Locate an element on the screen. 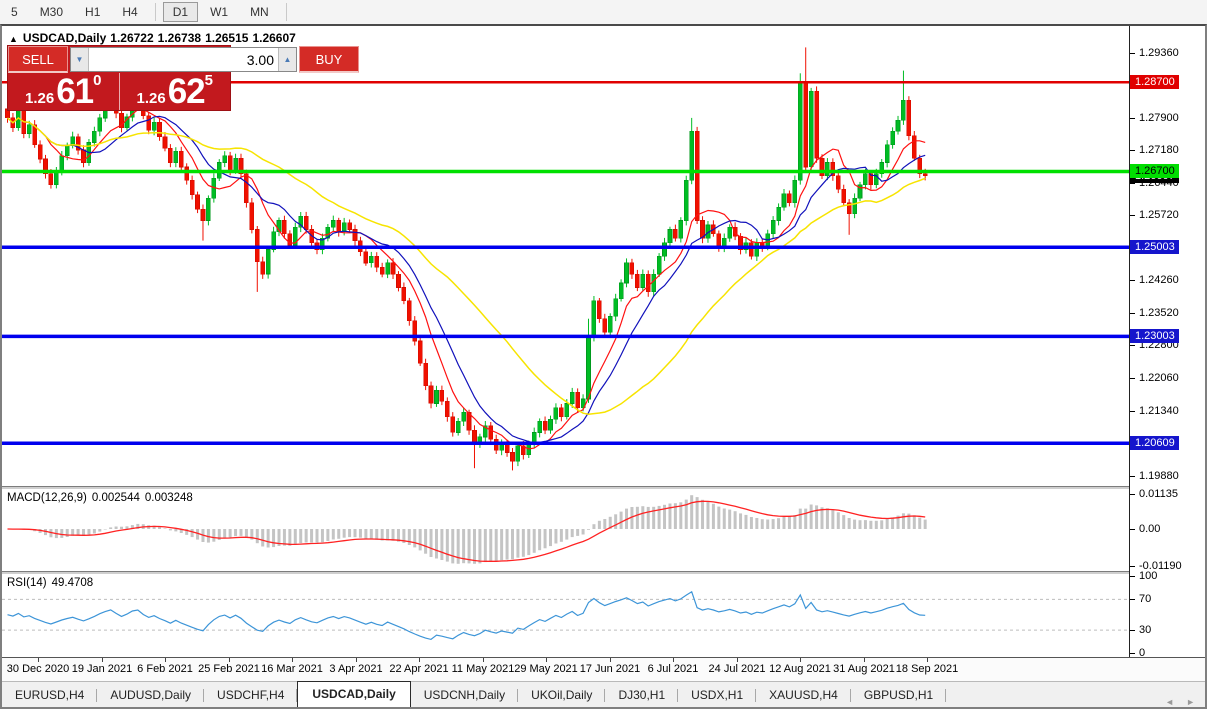 The width and height of the screenshot is (1207, 709). timeframe-w1-button: W1 is located at coordinates (219, 12).